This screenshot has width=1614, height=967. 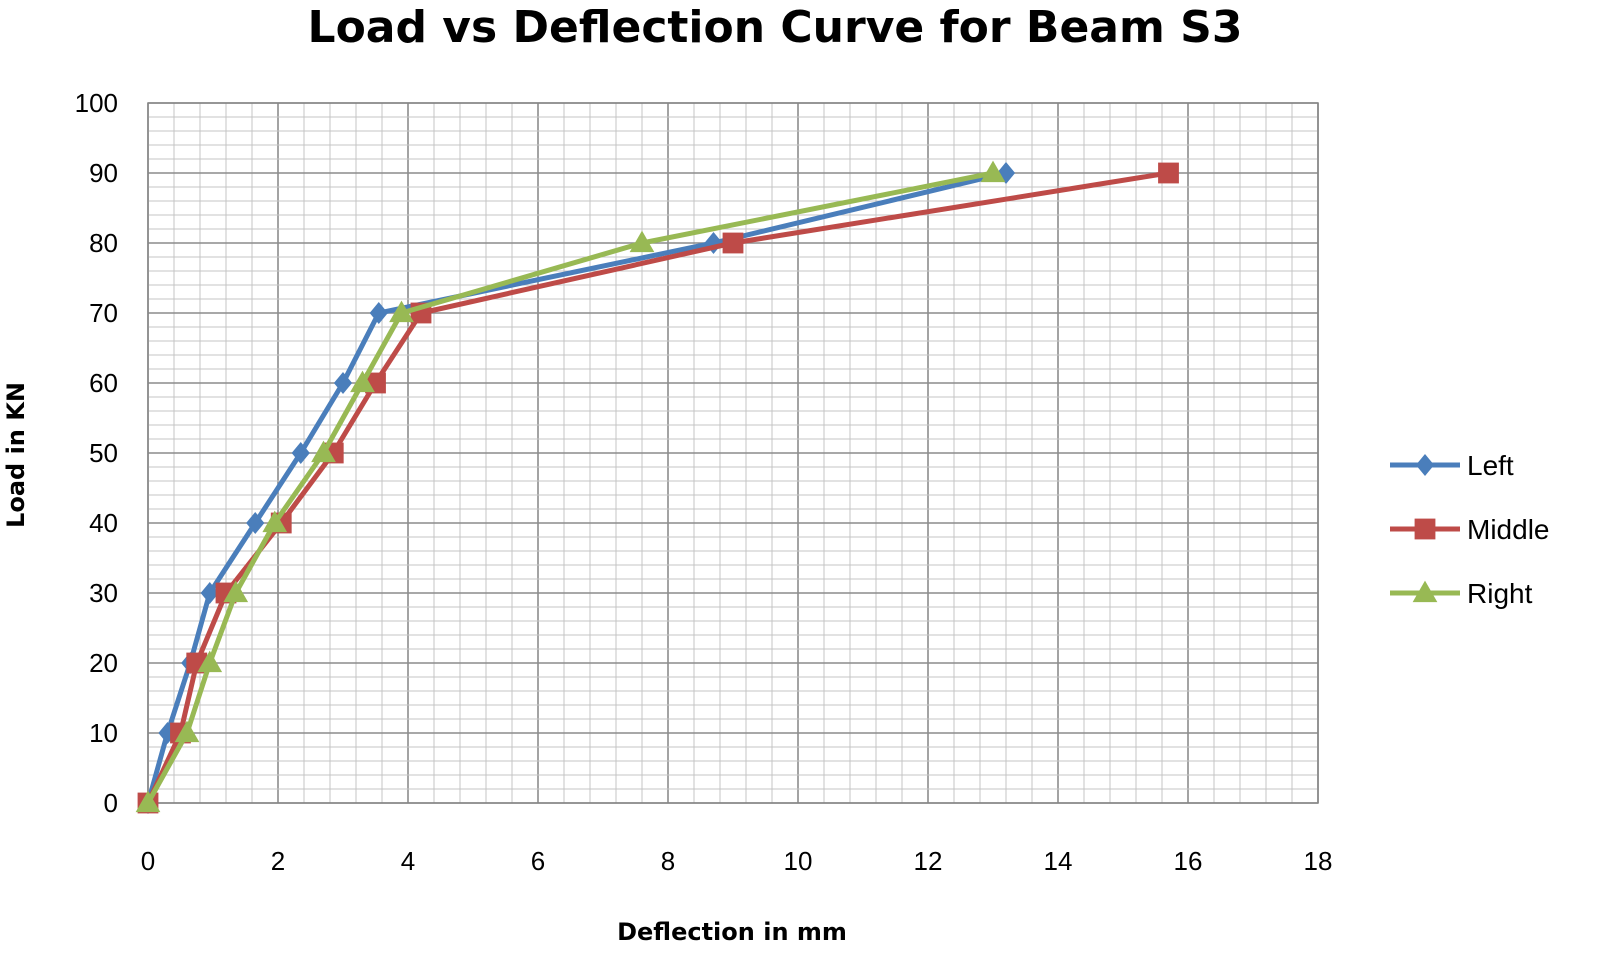 What do you see at coordinates (408, 861) in the screenshot?
I see `x-tick-label: 4` at bounding box center [408, 861].